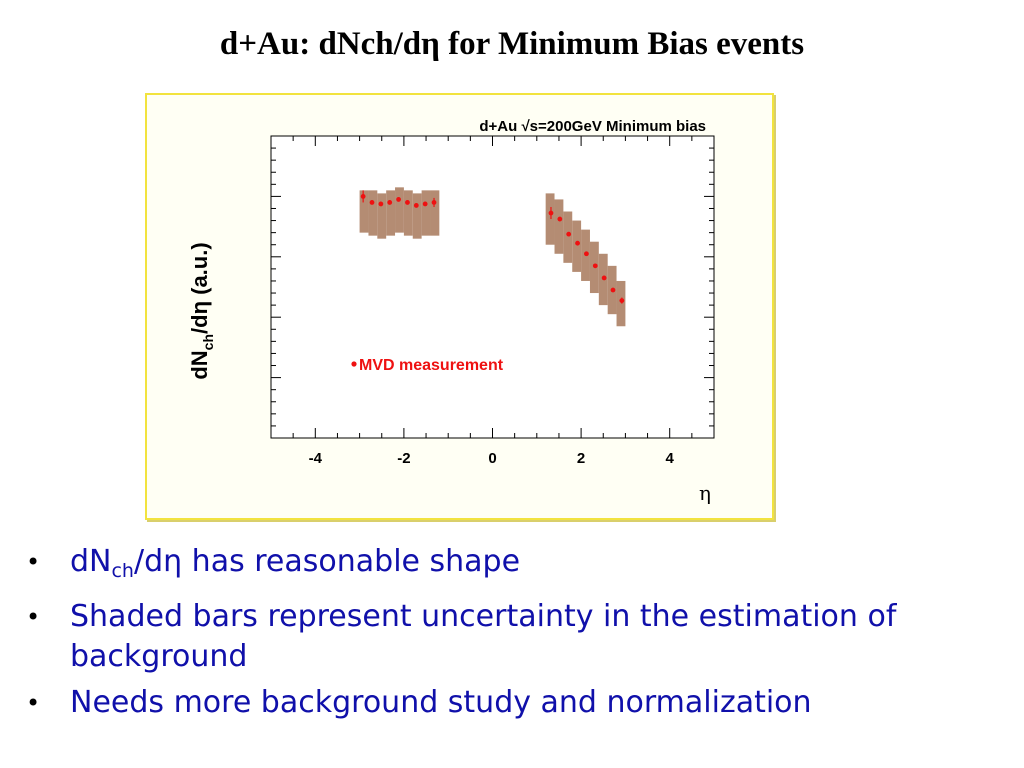 The width and height of the screenshot is (1024, 768). Describe the element at coordinates (316, 458) in the screenshot. I see `x-tick-label: -4` at that location.